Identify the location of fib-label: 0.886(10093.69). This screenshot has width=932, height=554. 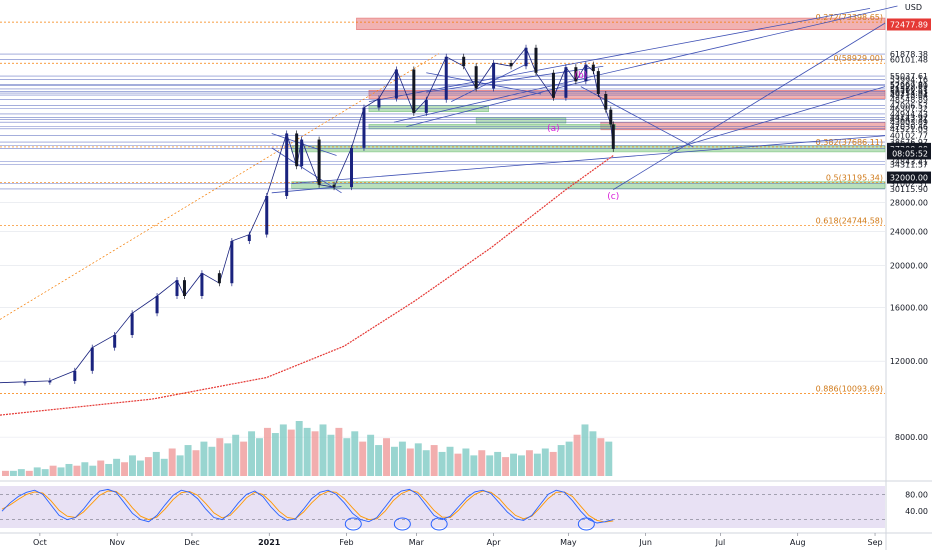
(849, 389).